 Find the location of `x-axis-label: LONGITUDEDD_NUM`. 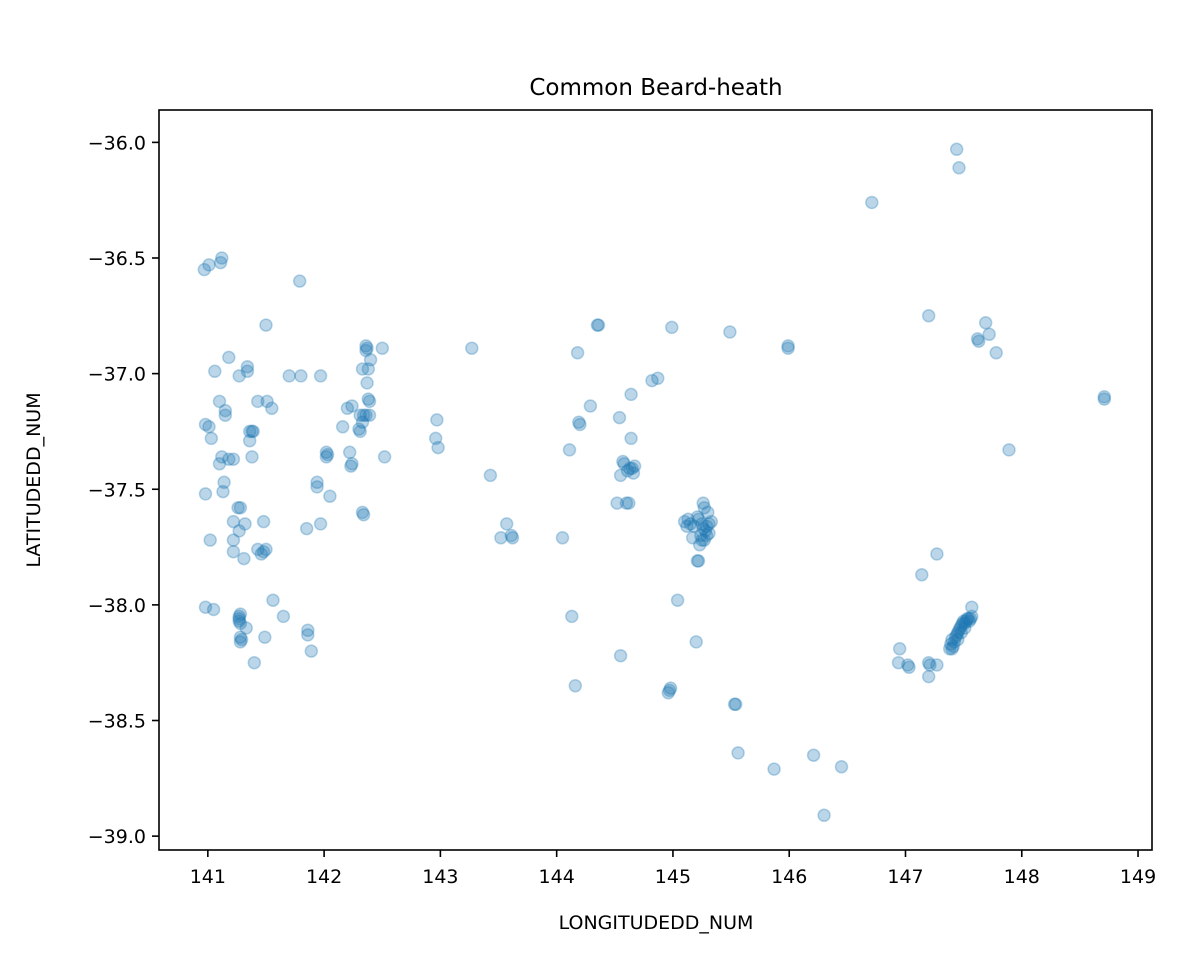

x-axis-label: LONGITUDEDD_NUM is located at coordinates (656, 923).